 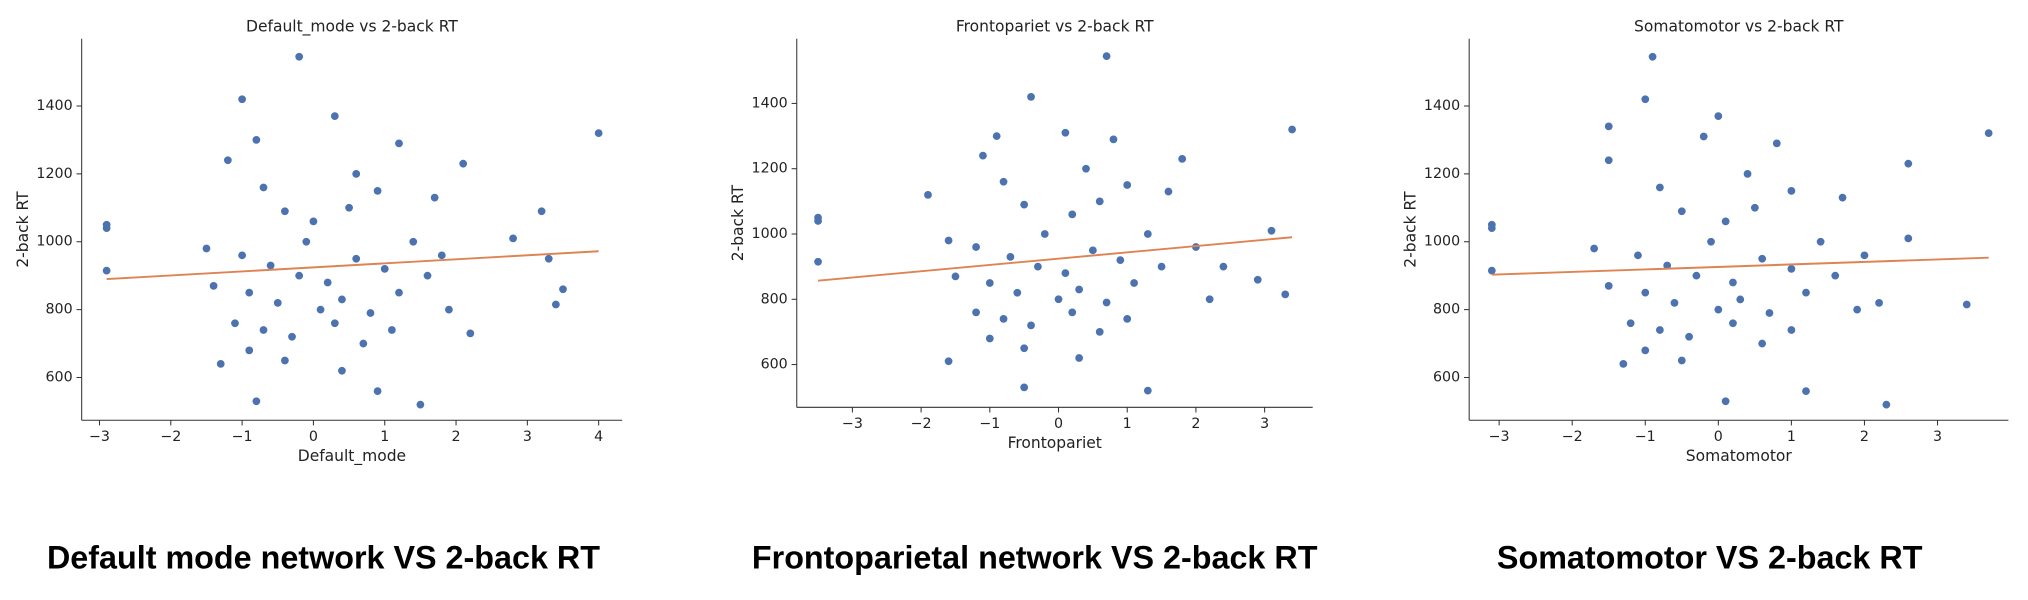 What do you see at coordinates (1739, 27) in the screenshot?
I see `chart-title: Somatomotor vs 2-back RT` at bounding box center [1739, 27].